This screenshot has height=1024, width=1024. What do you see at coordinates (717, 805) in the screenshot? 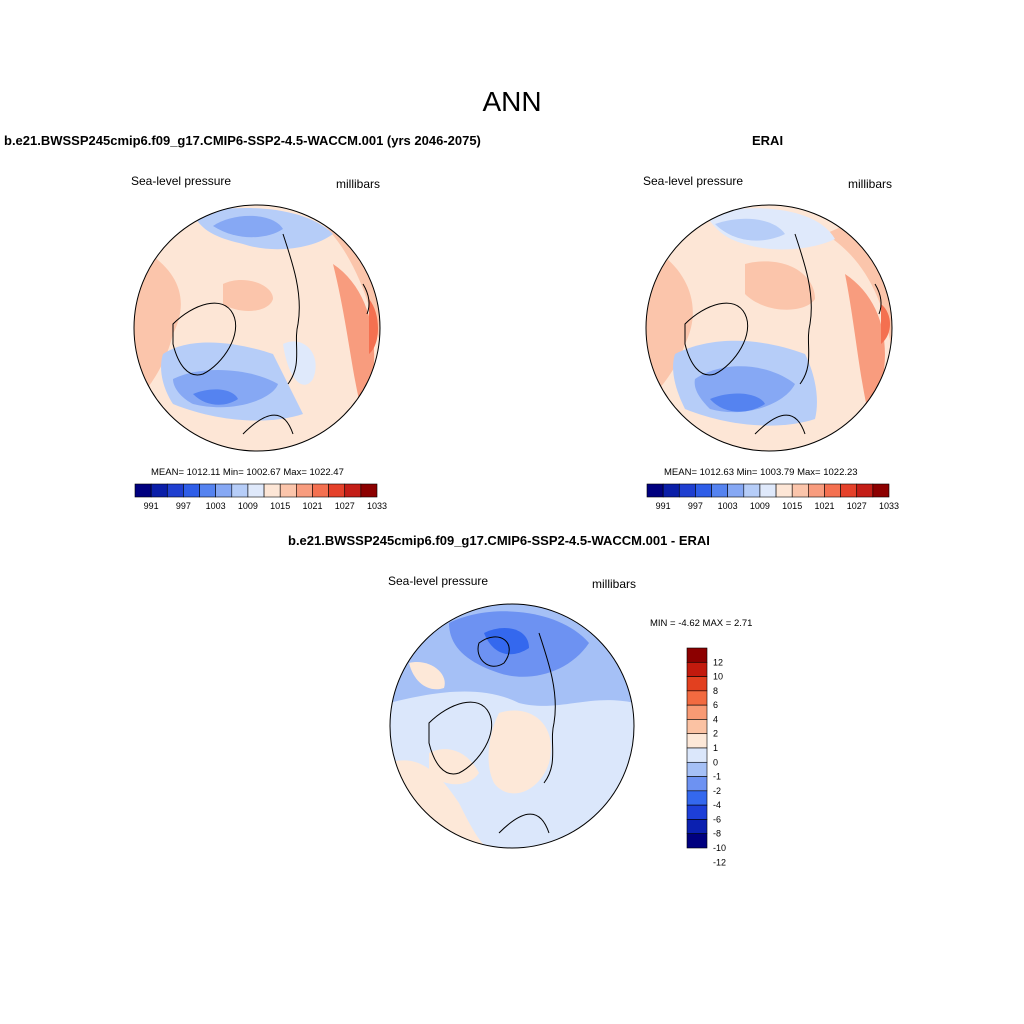
I see `diff-colorbar-tick-label: -4` at bounding box center [717, 805].